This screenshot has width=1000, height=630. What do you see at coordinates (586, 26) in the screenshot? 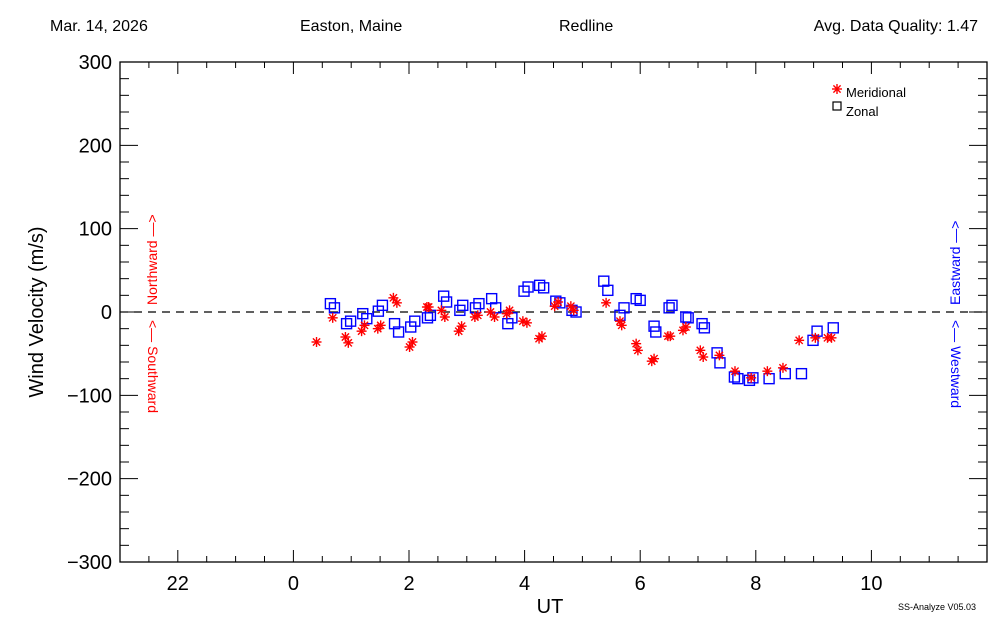
I see `header-emission: Redline` at bounding box center [586, 26].